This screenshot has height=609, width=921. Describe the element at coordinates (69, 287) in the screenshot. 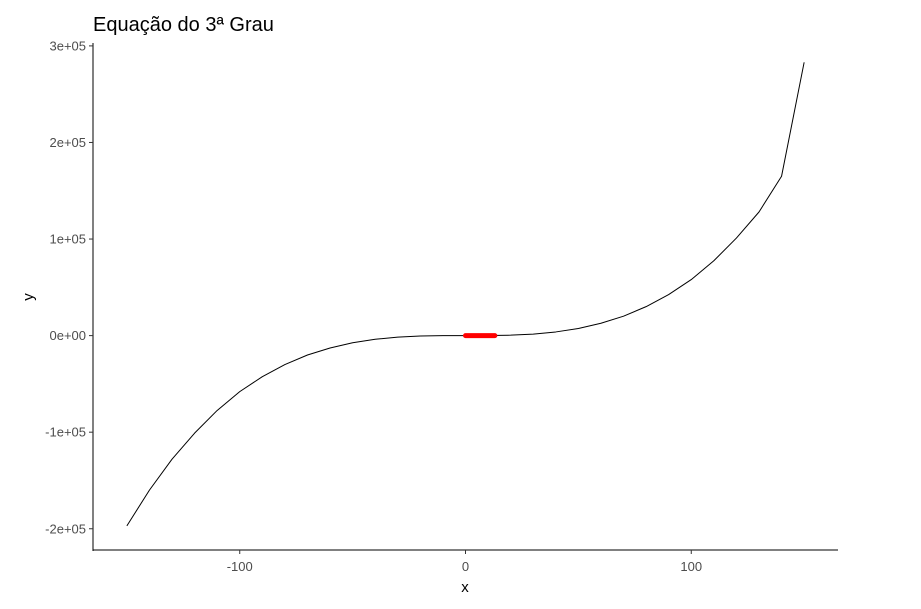

I see `y-ticks: -2e+05 -1e+05 0e+00 1e+05 2e+05 3e+05` at that location.